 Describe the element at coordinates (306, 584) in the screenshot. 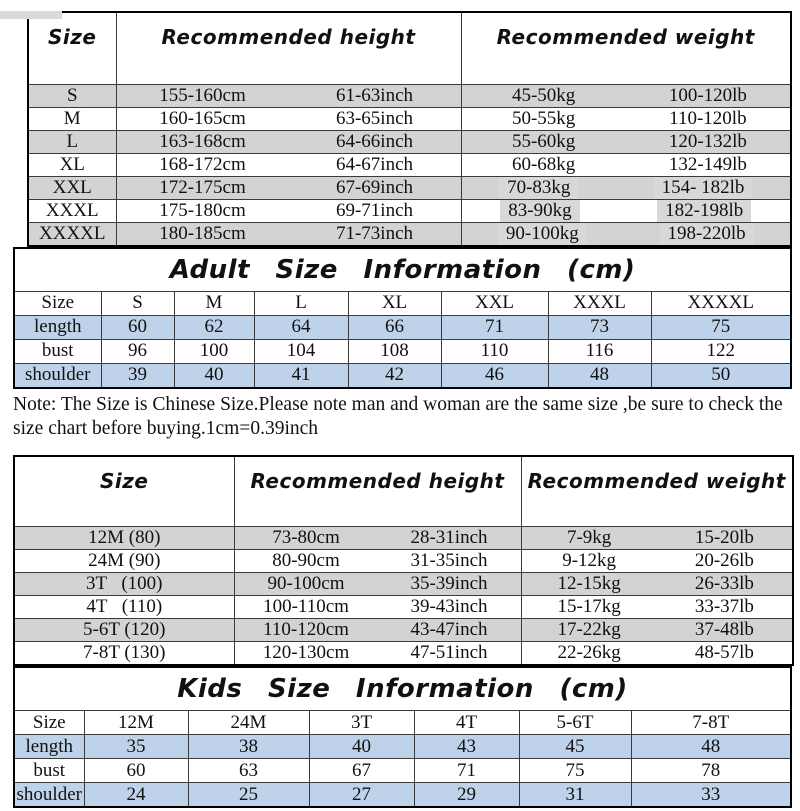

I see `height-cm: 90-100cm` at that location.